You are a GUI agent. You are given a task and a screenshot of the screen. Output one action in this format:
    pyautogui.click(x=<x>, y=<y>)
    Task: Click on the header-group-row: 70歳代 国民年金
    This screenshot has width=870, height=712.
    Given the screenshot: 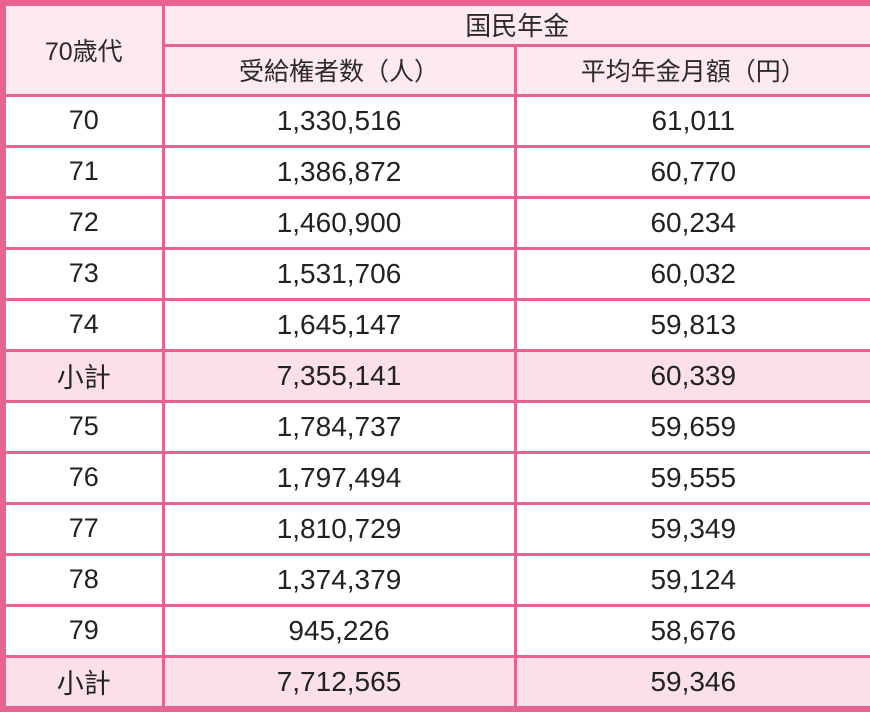 What is the action you would take?
    pyautogui.click(x=435, y=49)
    